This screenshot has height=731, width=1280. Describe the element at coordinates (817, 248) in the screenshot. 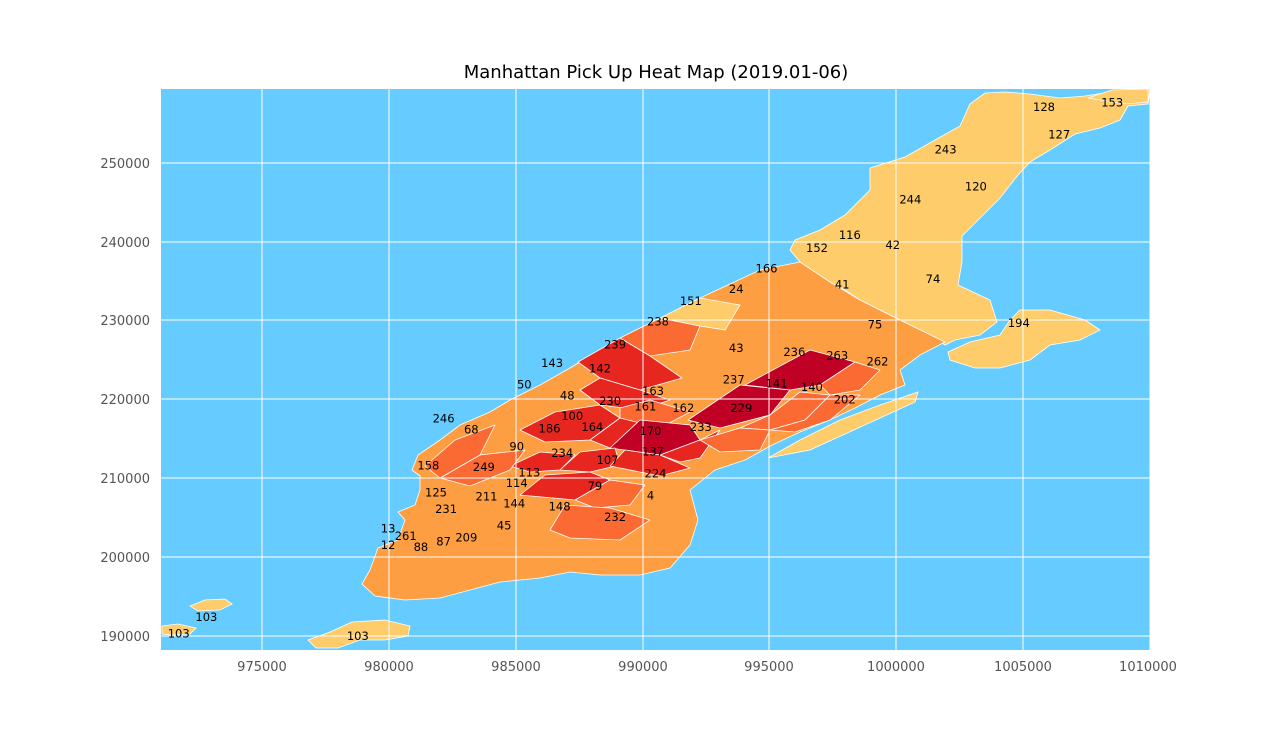

I see `zone-label: 152` at that location.